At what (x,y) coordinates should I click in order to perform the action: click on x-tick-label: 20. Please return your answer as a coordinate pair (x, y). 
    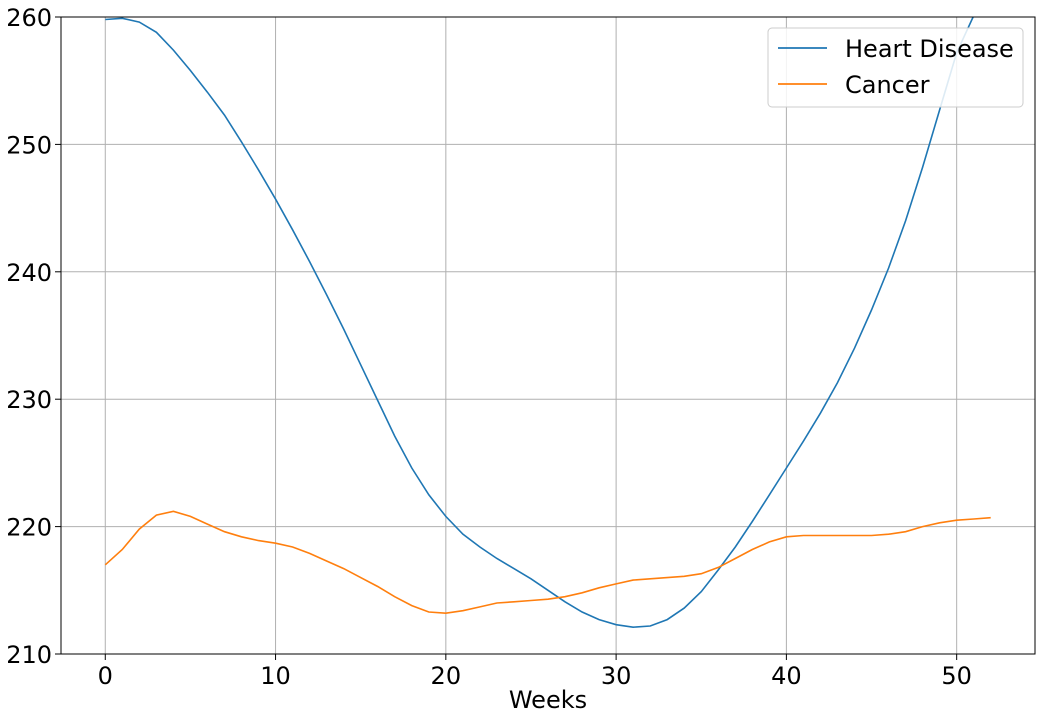
    Looking at the image, I should click on (446, 676).